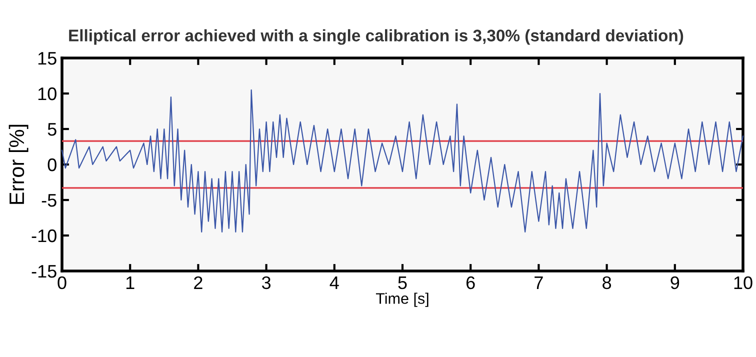 This screenshot has height=357, width=756. Describe the element at coordinates (675, 283) in the screenshot. I see `x-tick-label: 9` at that location.